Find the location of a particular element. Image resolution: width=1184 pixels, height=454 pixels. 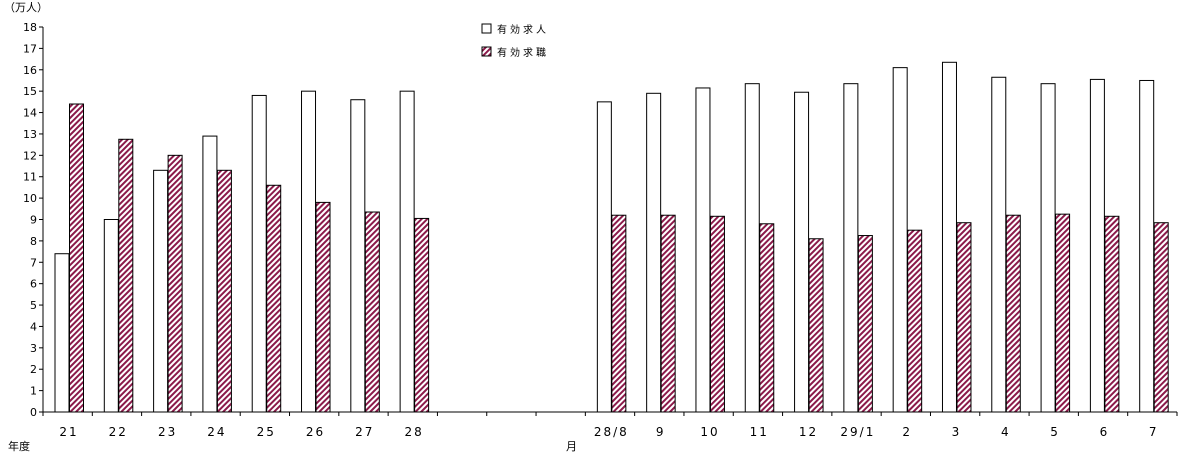

x-tick-label: 12 is located at coordinates (808, 432).